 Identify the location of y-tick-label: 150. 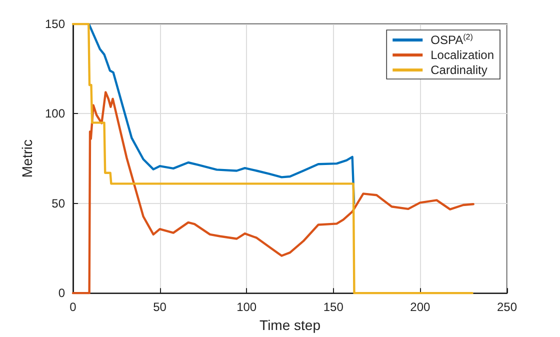
(55, 24).